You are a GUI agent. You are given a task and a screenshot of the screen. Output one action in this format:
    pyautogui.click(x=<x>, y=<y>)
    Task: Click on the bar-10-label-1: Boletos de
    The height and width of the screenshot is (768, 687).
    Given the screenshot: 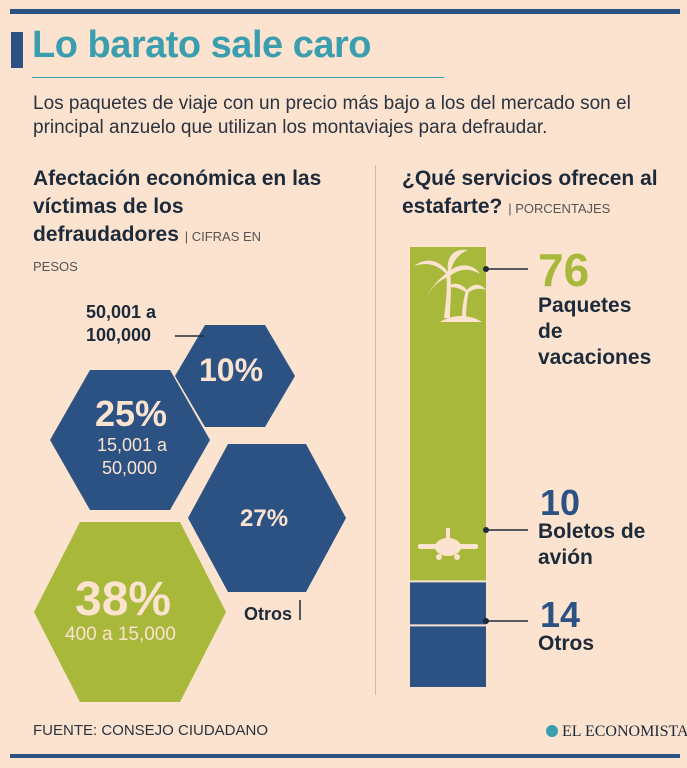 What is the action you would take?
    pyautogui.click(x=592, y=531)
    